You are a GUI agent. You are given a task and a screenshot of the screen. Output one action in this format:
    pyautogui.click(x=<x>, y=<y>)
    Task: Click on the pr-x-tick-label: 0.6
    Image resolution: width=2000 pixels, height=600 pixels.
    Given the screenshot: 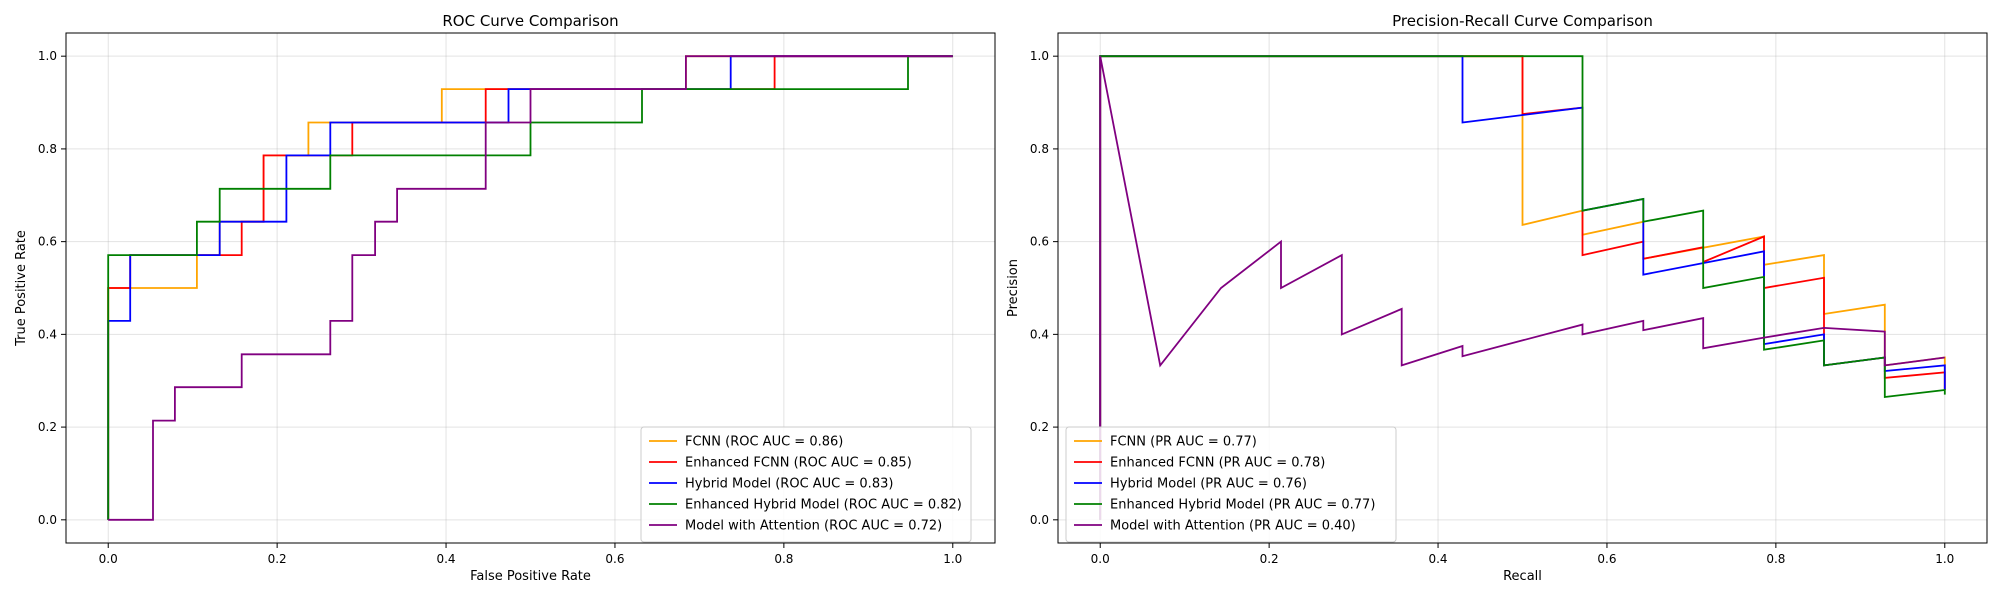 What is the action you would take?
    pyautogui.click(x=1606, y=559)
    